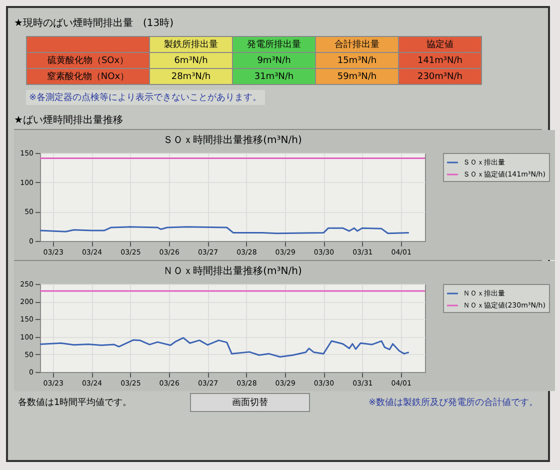  Describe the element at coordinates (357, 77) in the screenshot. I see `text: 59m³N/h` at that location.